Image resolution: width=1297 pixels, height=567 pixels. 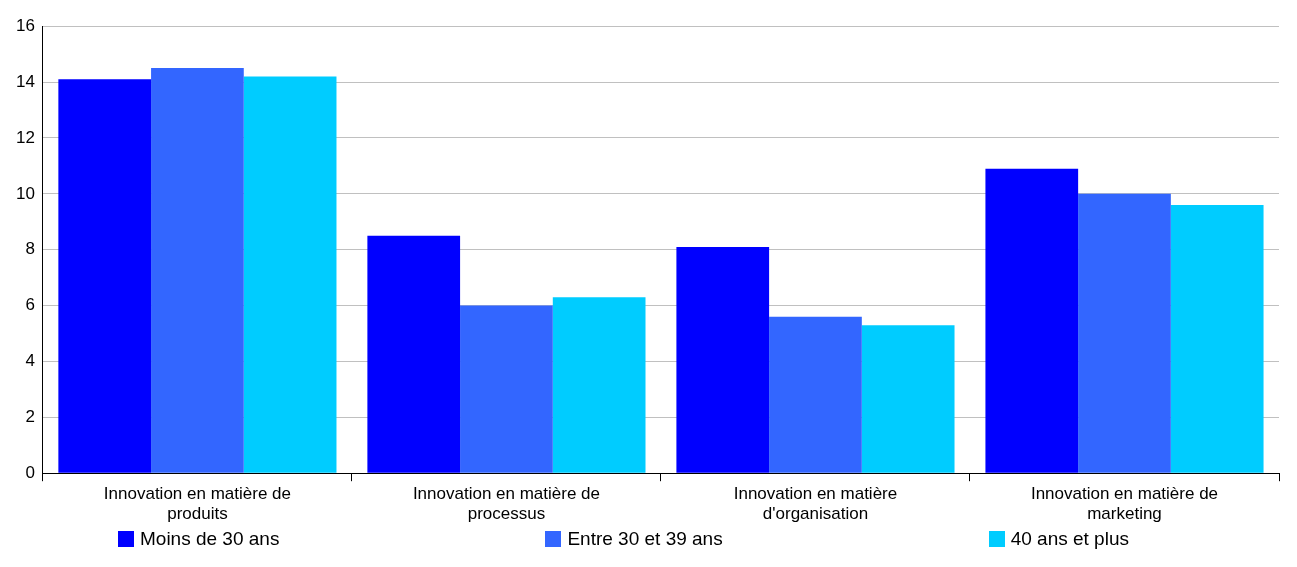 I want to click on x-tick-label: Innovation en matière de produits, so click(x=197, y=504).